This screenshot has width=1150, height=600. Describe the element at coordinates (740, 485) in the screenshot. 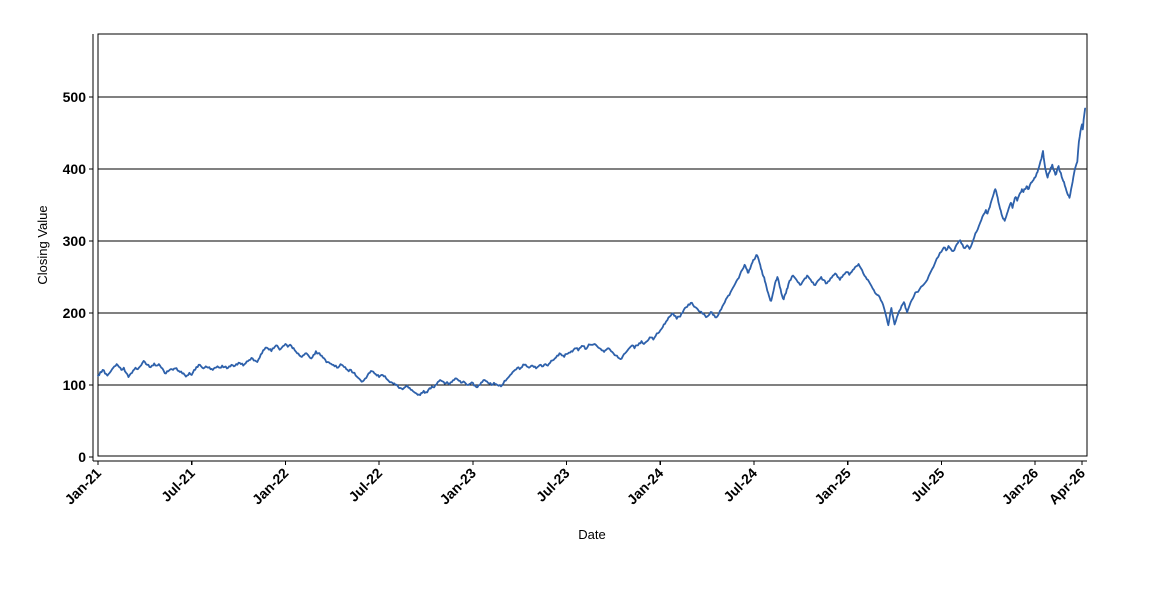

I see `x-tick-label: Jul-24` at that location.